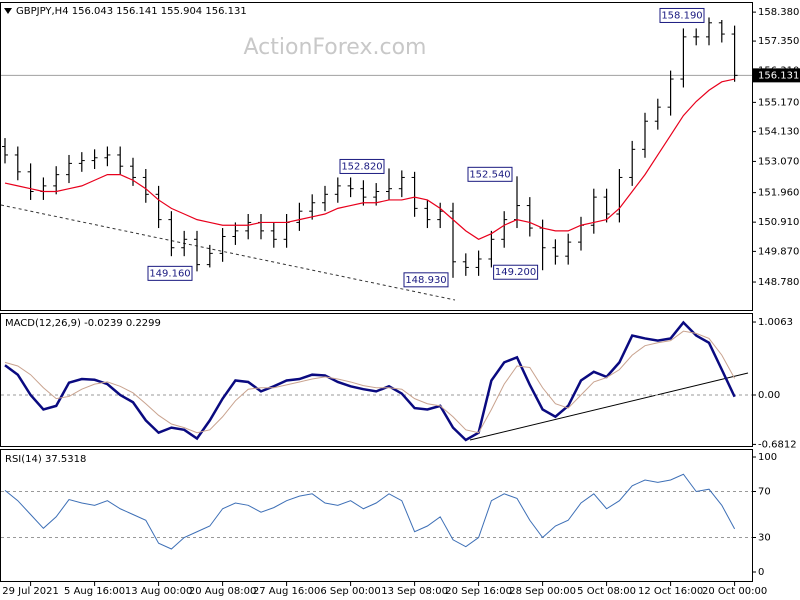 The image size is (800, 600). What do you see at coordinates (8, 11) in the screenshot?
I see `symbol-icon` at bounding box center [8, 11].